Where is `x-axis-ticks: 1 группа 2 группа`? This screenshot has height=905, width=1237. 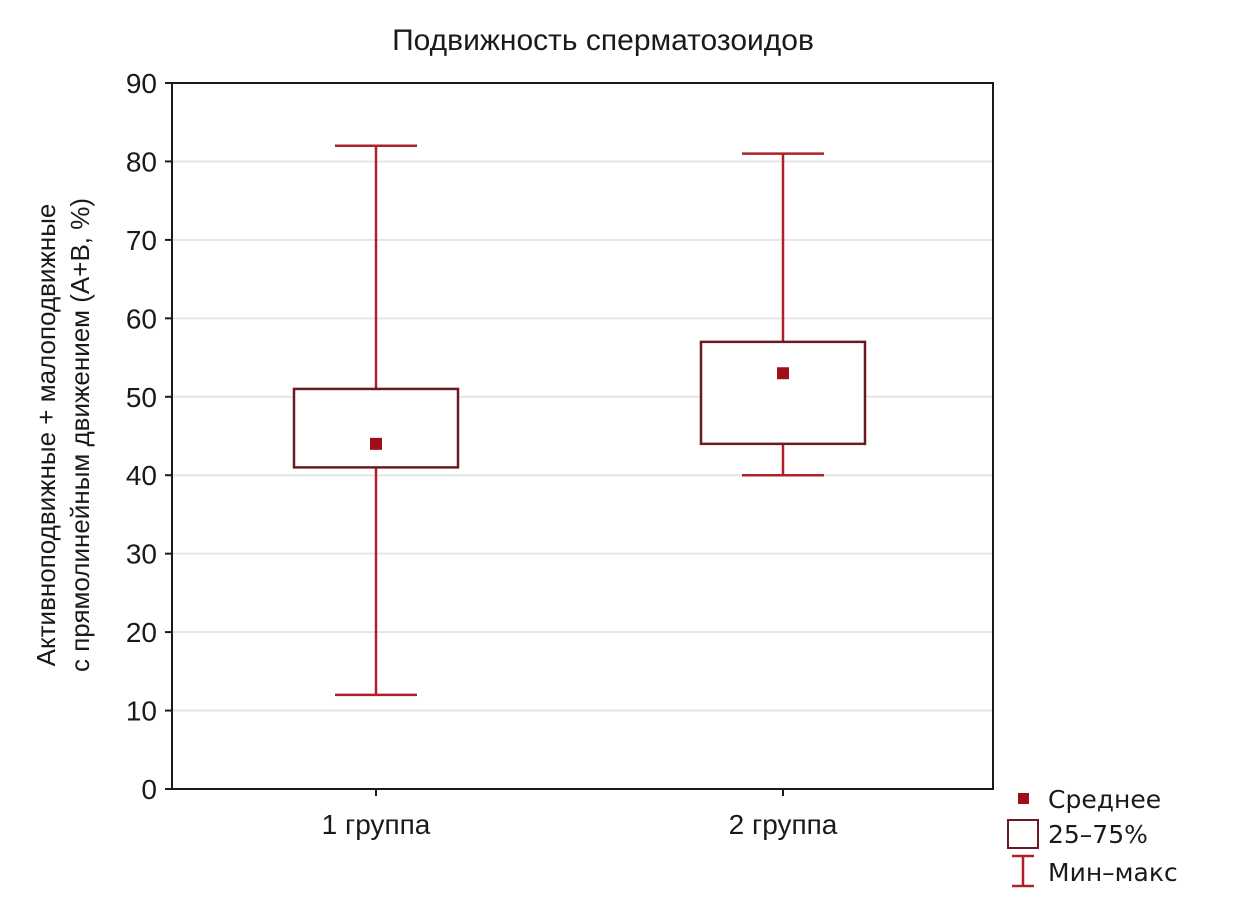
x-axis-ticks: 1 группа 2 группа is located at coordinates (580, 814).